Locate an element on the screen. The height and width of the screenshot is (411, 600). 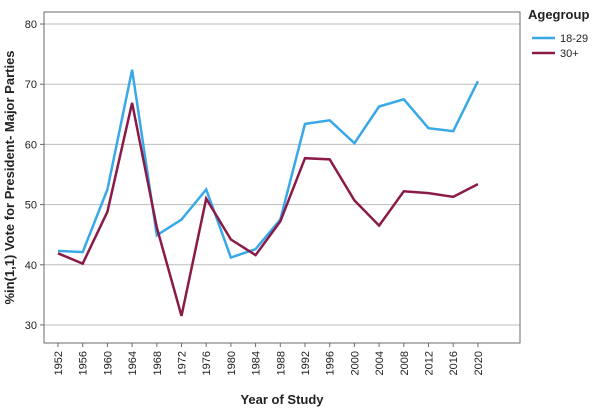
legend: Agegroup 18-29 30+ is located at coordinates (558, 33).